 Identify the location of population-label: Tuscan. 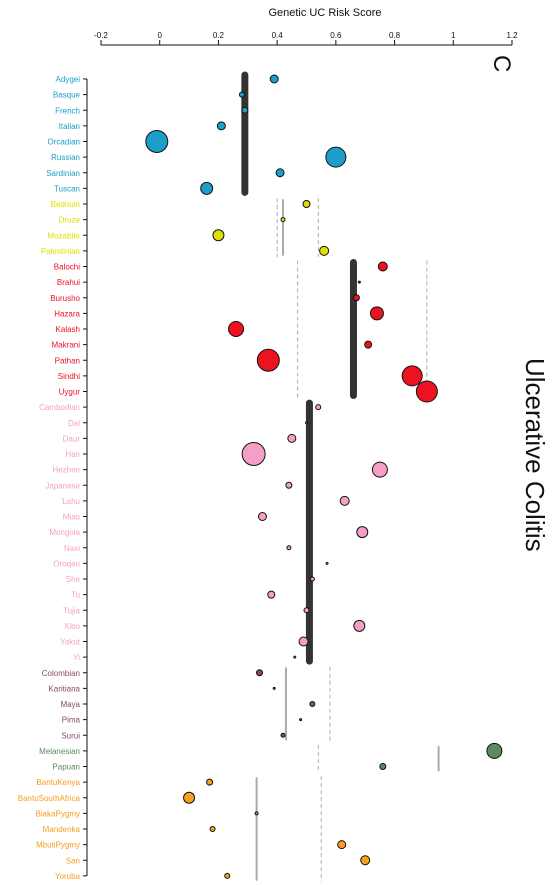
(67, 188).